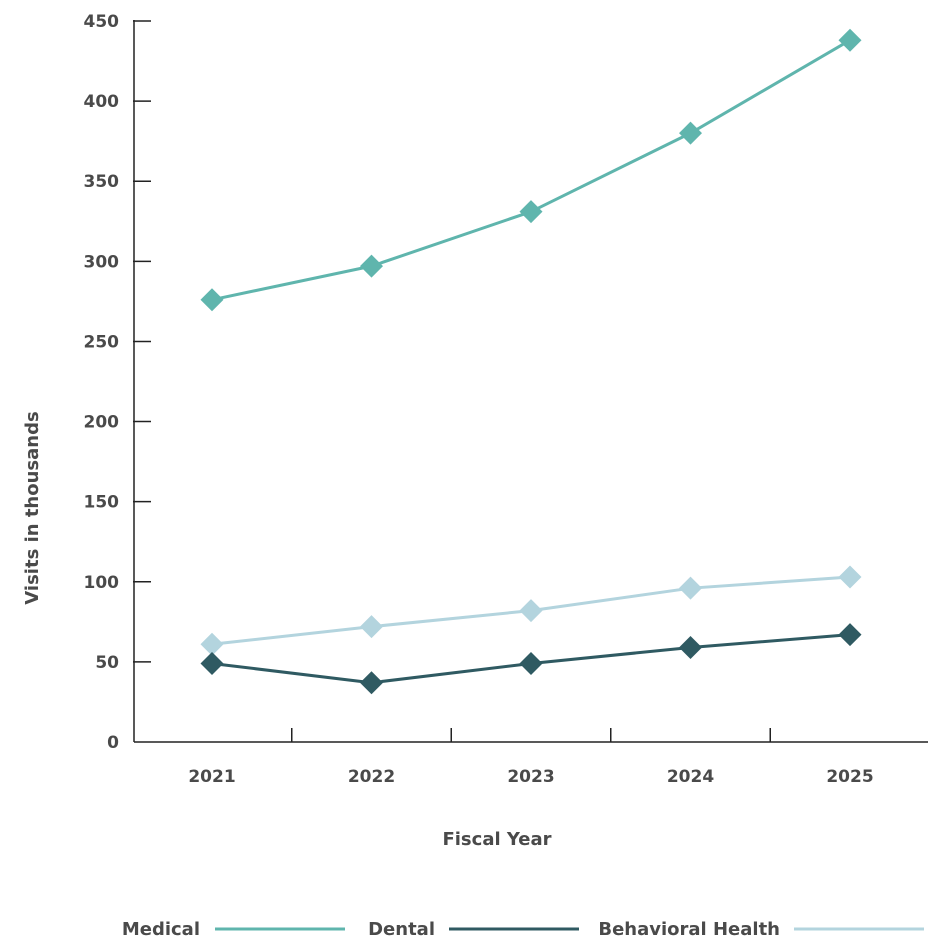  Describe the element at coordinates (102, 102) in the screenshot. I see `y-tick-label: 400` at that location.